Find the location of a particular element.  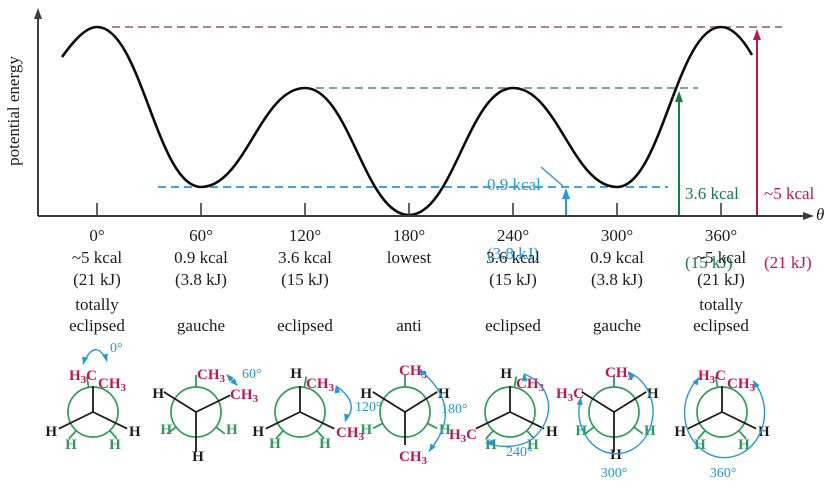

rotation-angle-label: 0° is located at coordinates (116, 348).